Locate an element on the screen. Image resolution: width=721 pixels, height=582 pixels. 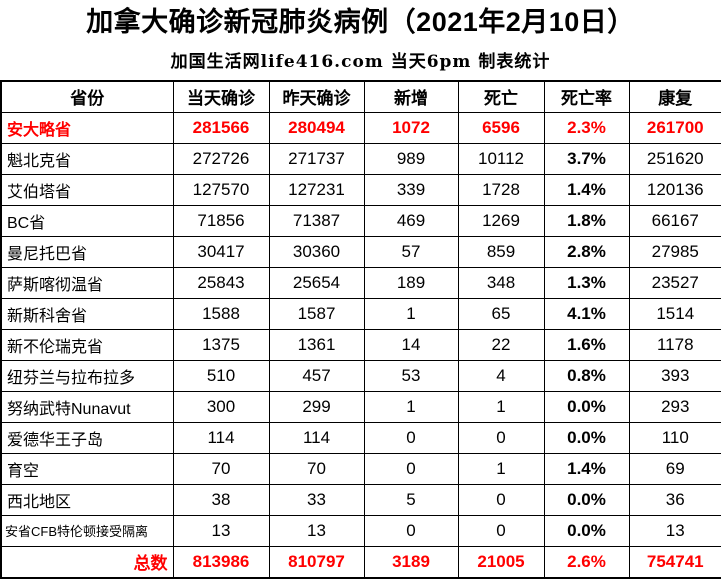
value-cell: 1072 is located at coordinates (411, 127).